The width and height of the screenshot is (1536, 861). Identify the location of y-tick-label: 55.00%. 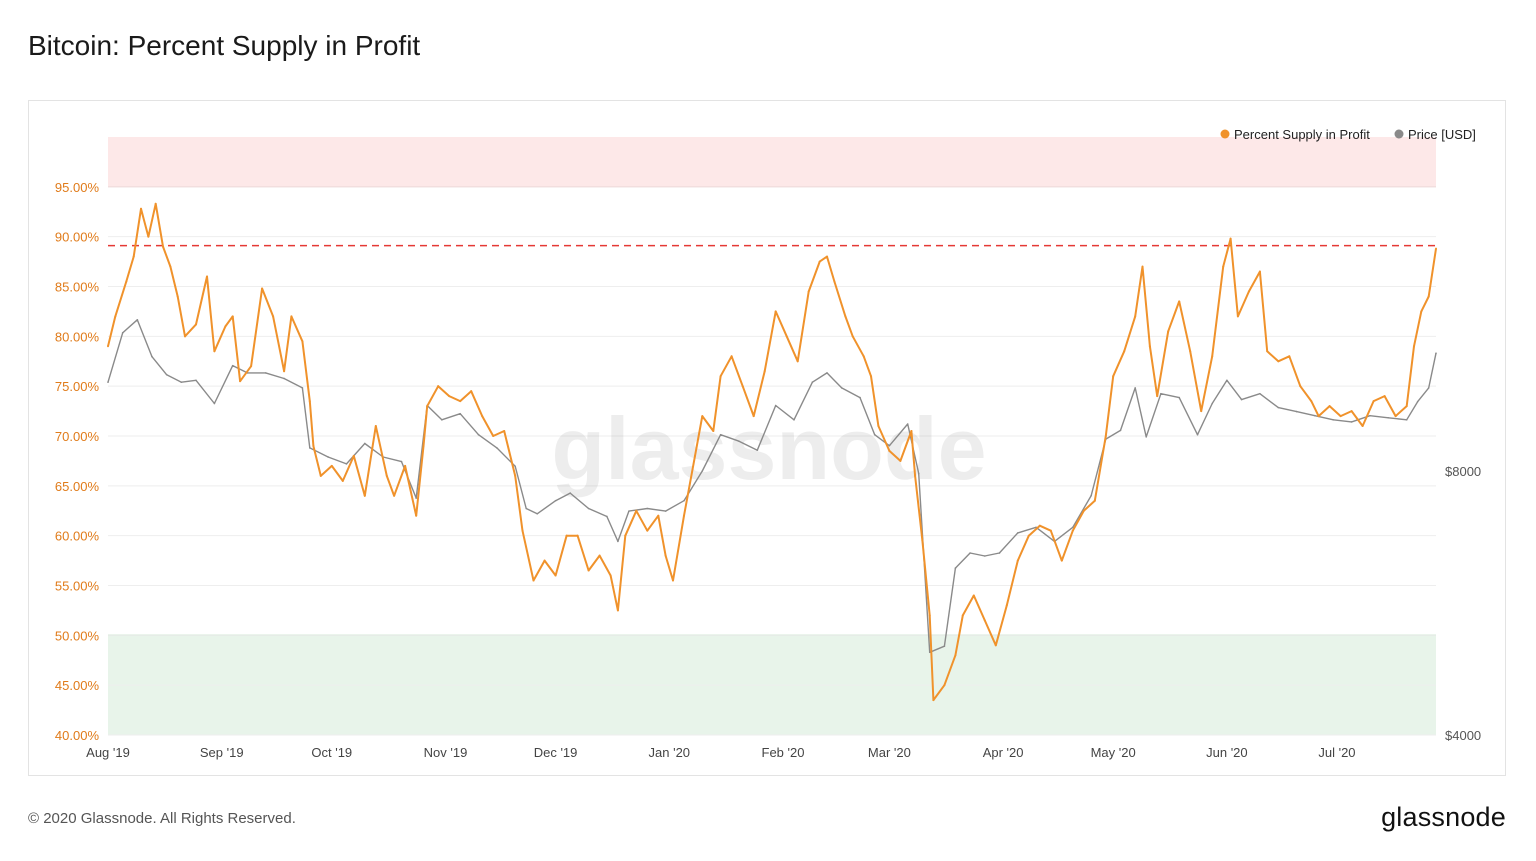
(77, 586).